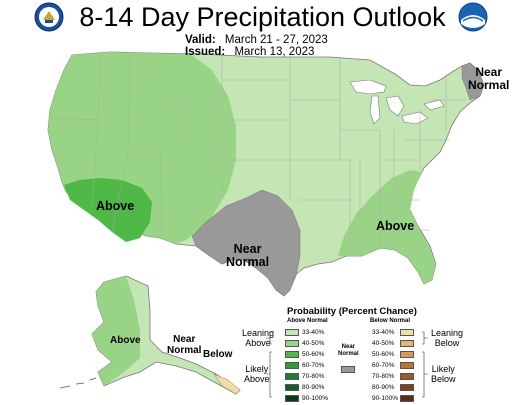 This screenshot has width=525, height=405. What do you see at coordinates (307, 321) in the screenshot?
I see `legend-above-header: Above Normal` at bounding box center [307, 321].